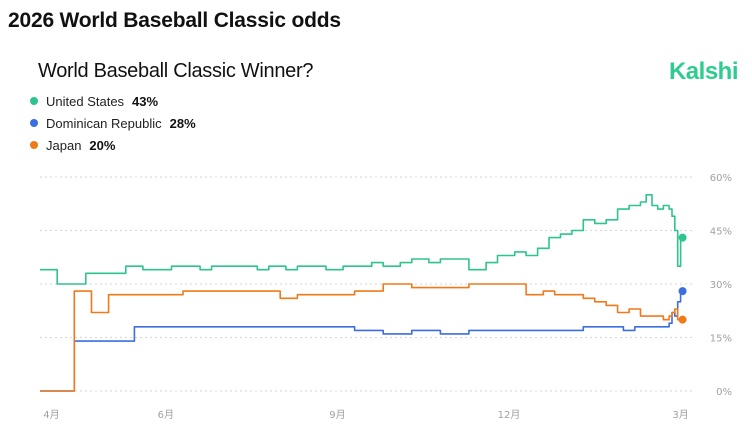 The width and height of the screenshot is (752, 434). What do you see at coordinates (703, 71) in the screenshot?
I see `kalshi-logo: Kalshi` at bounding box center [703, 71].